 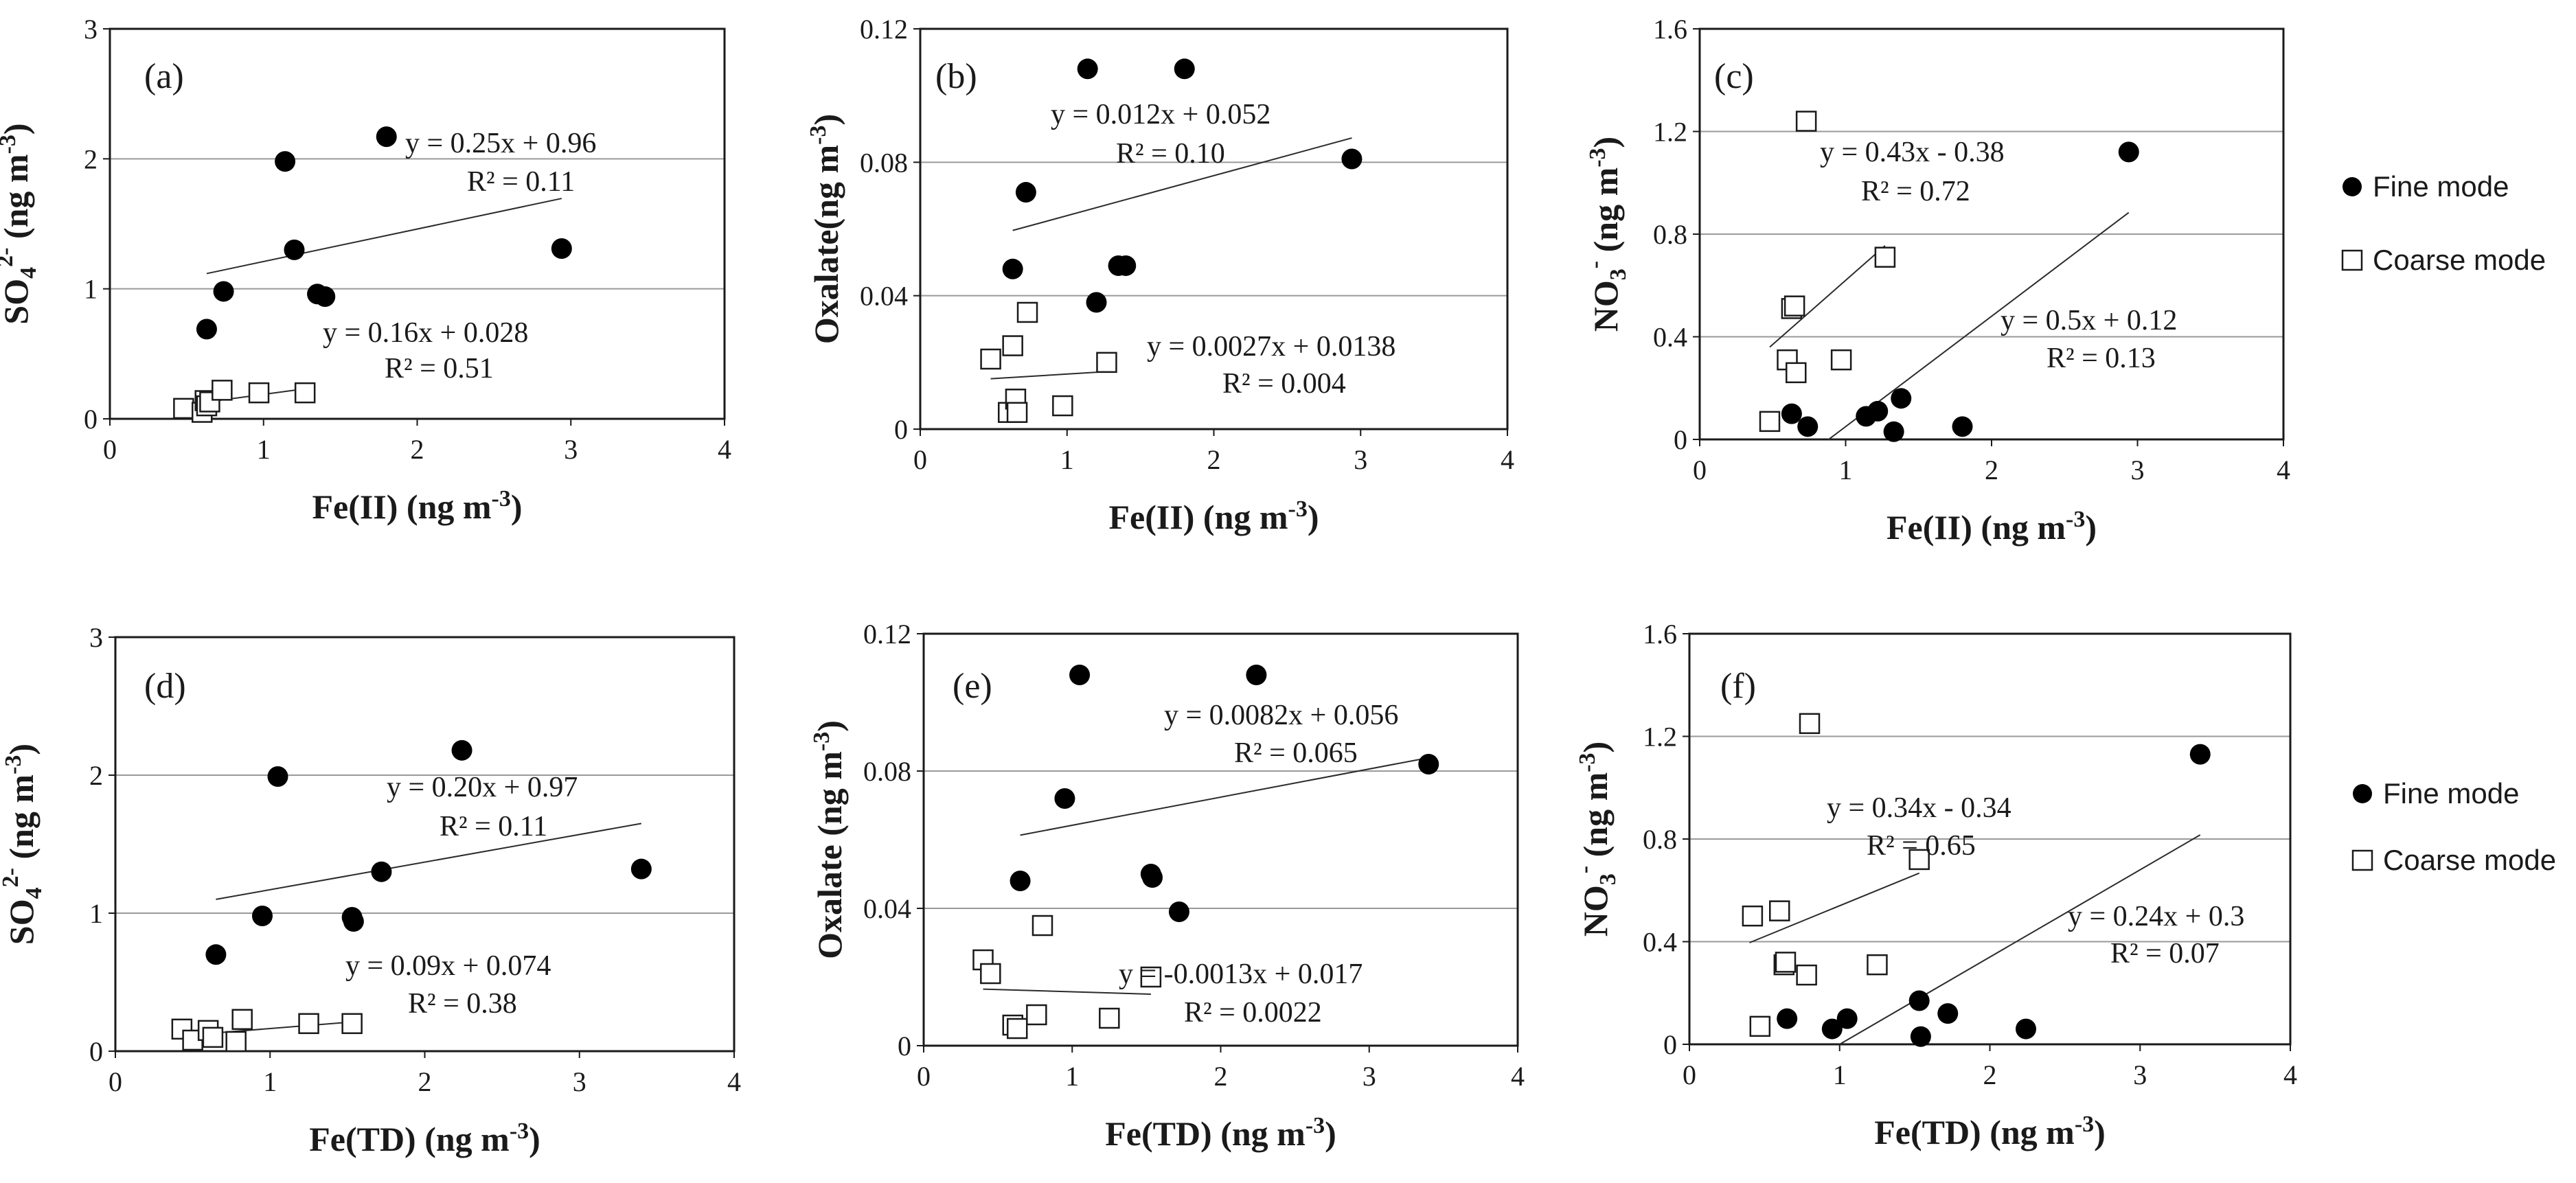 I want to click on legend-fine-mode-label: Fine mode, so click(x=2441, y=186).